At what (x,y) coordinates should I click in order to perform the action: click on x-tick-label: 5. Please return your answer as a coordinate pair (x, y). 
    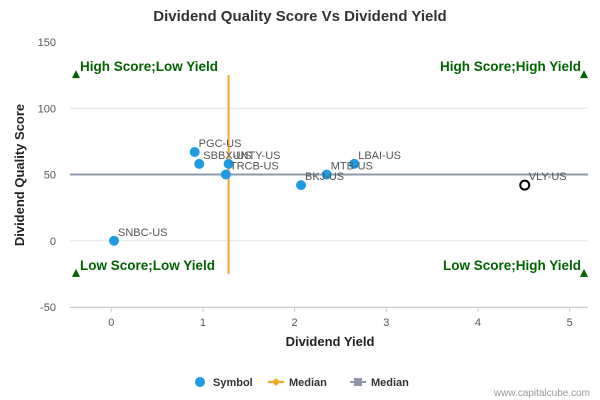
    Looking at the image, I should click on (570, 323).